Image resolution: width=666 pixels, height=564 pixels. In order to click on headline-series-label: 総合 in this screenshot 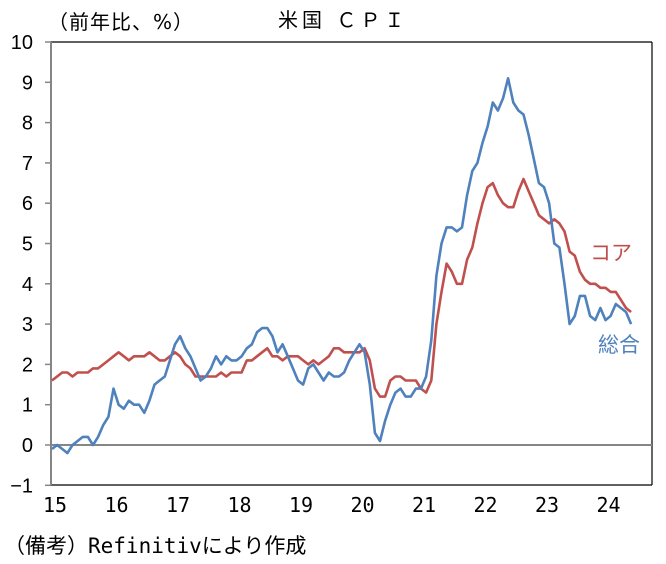, I will do `click(619, 345)`.